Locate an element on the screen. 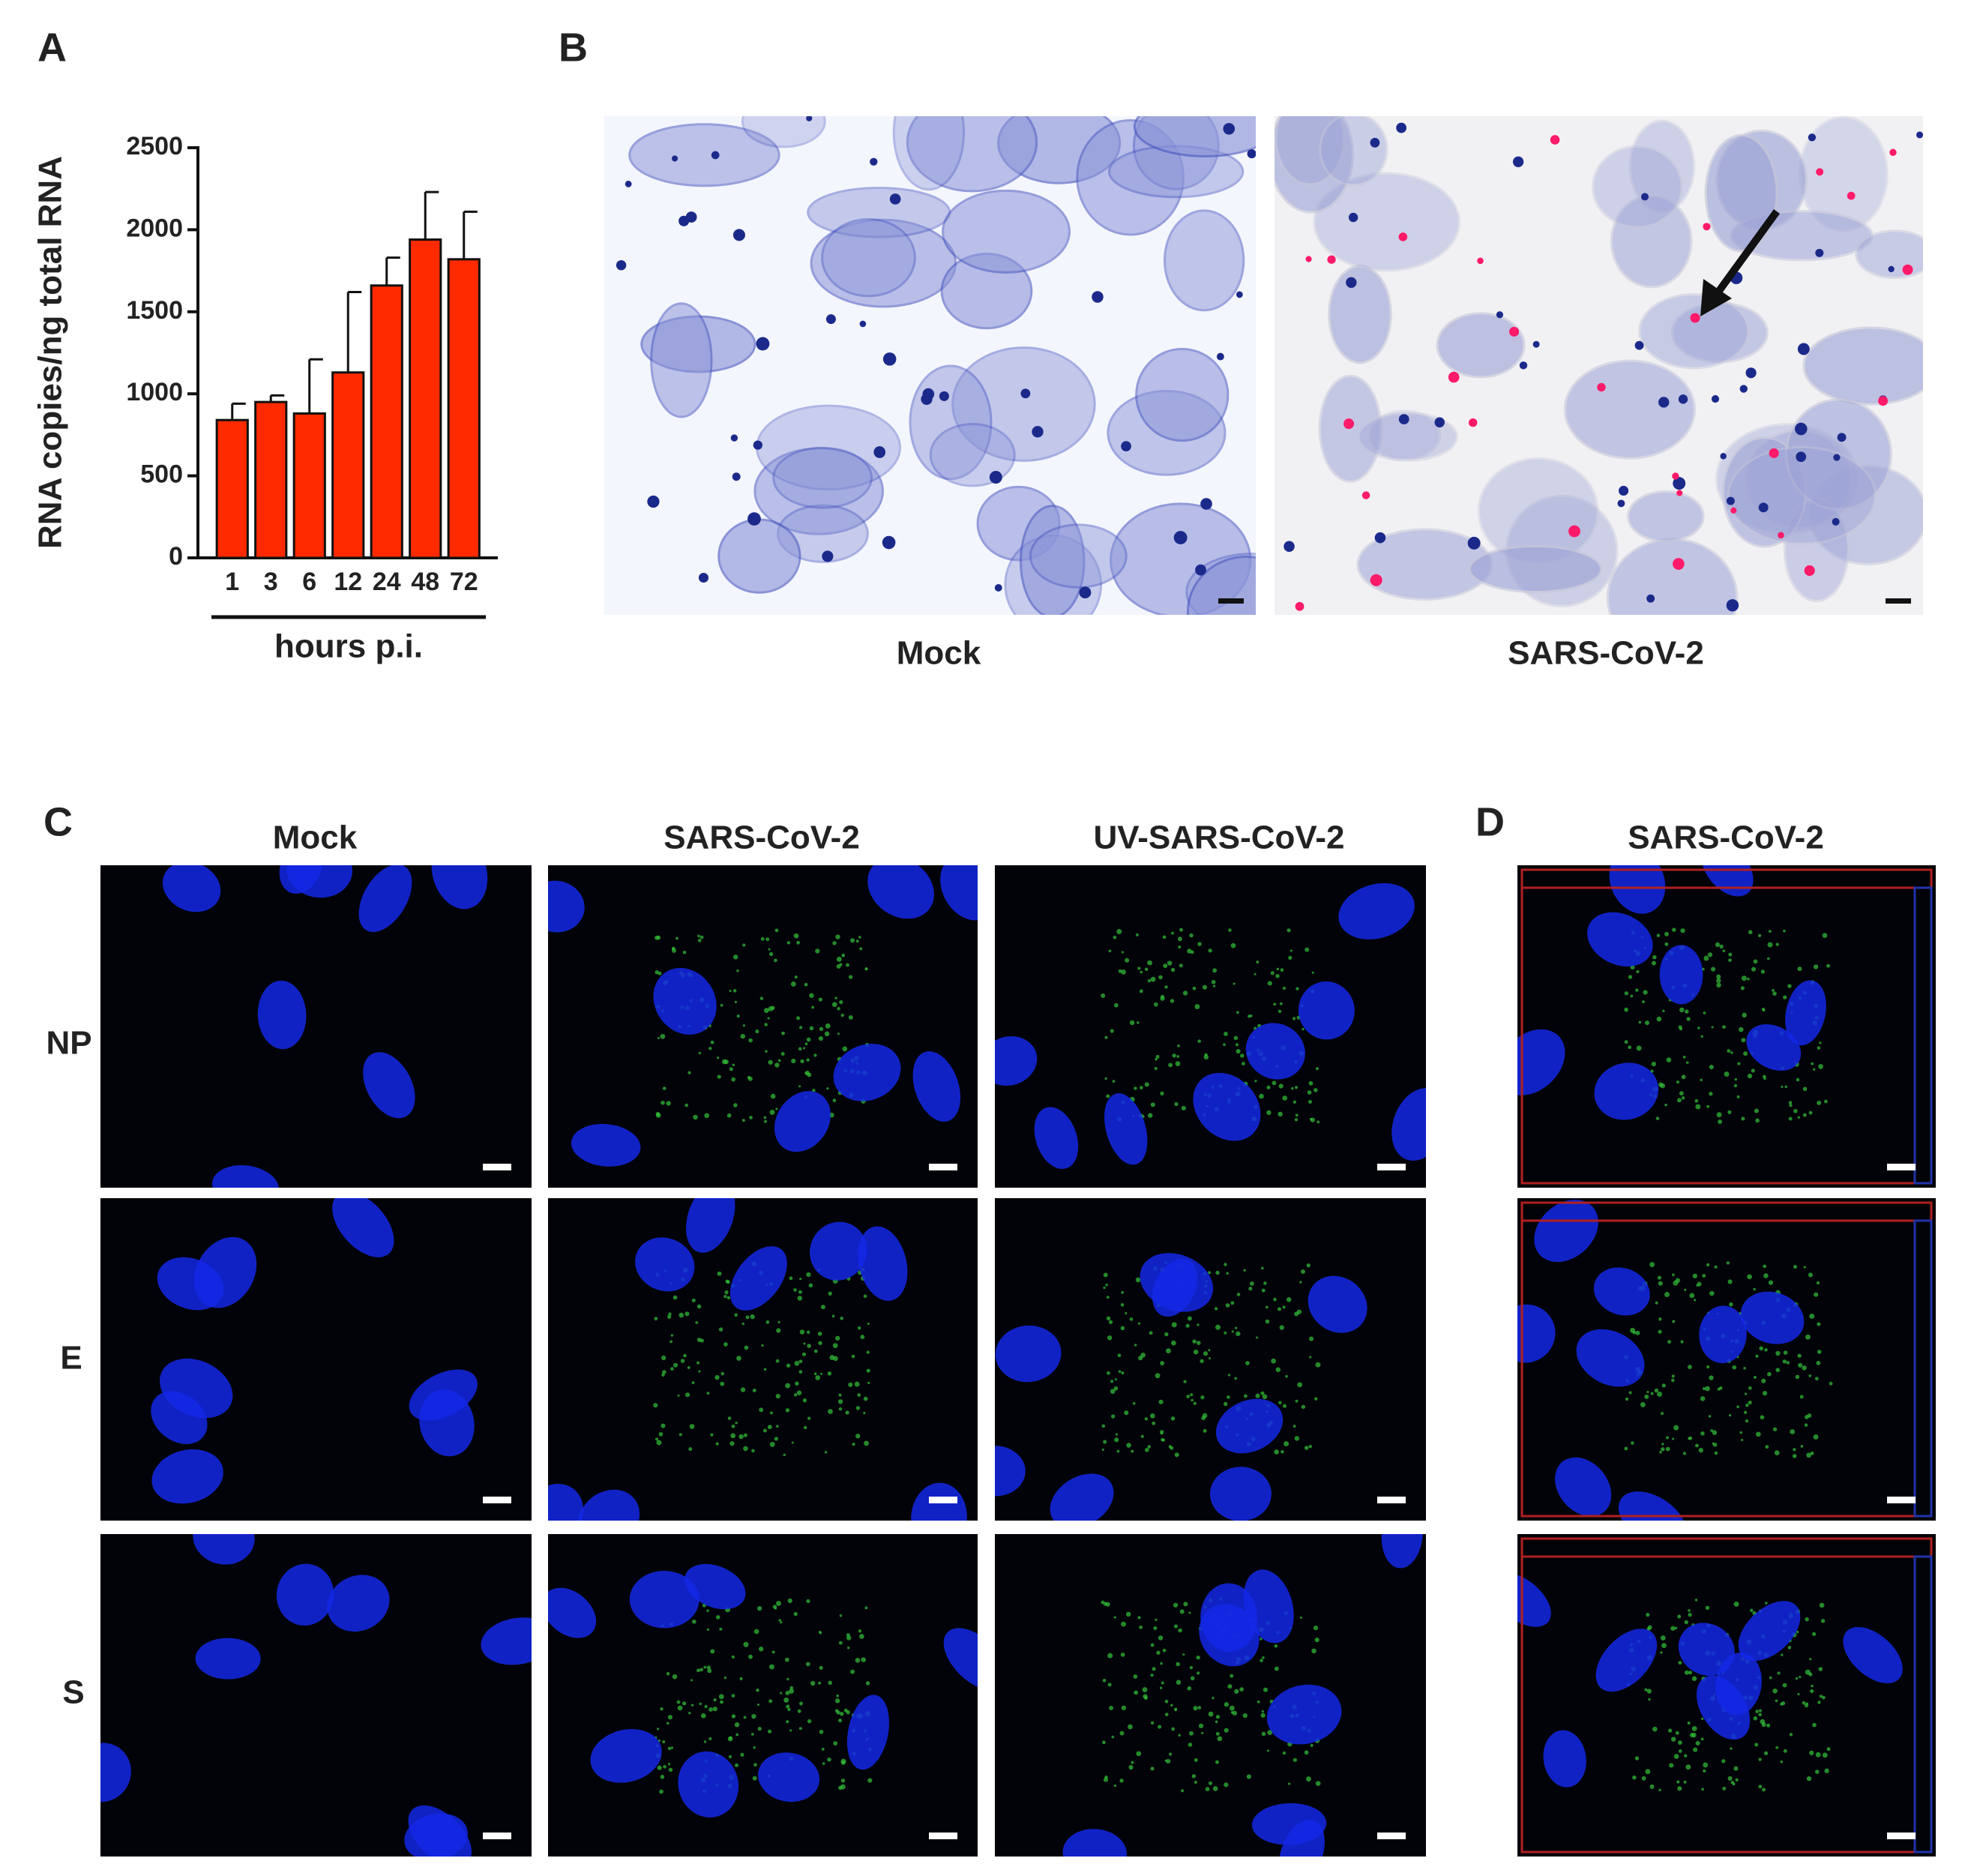  bar is located at coordinates (425, 398).